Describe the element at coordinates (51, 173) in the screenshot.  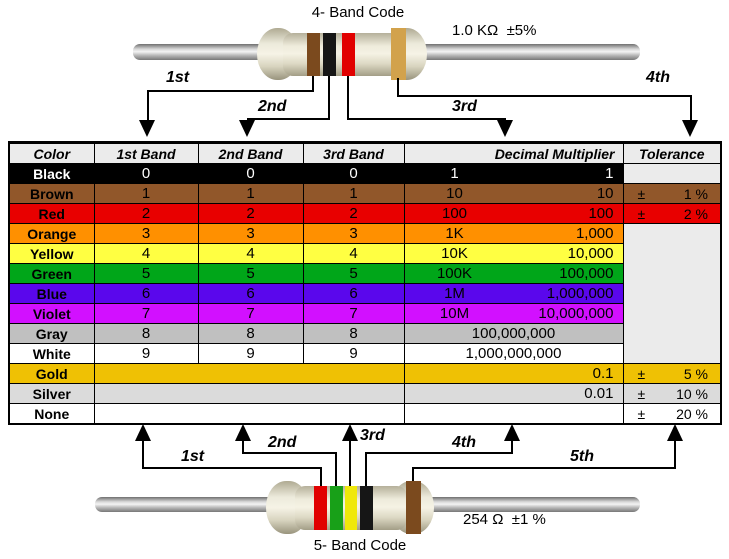
I see `color-name-cell: Black` at that location.